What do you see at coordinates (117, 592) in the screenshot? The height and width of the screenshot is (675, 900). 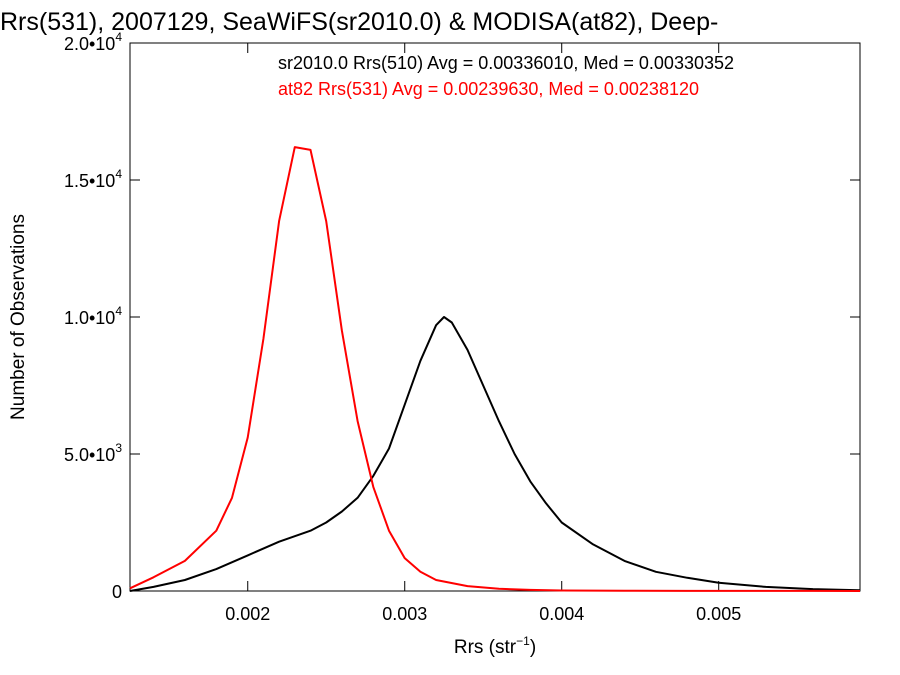 I see `y-tick-label: 0` at bounding box center [117, 592].